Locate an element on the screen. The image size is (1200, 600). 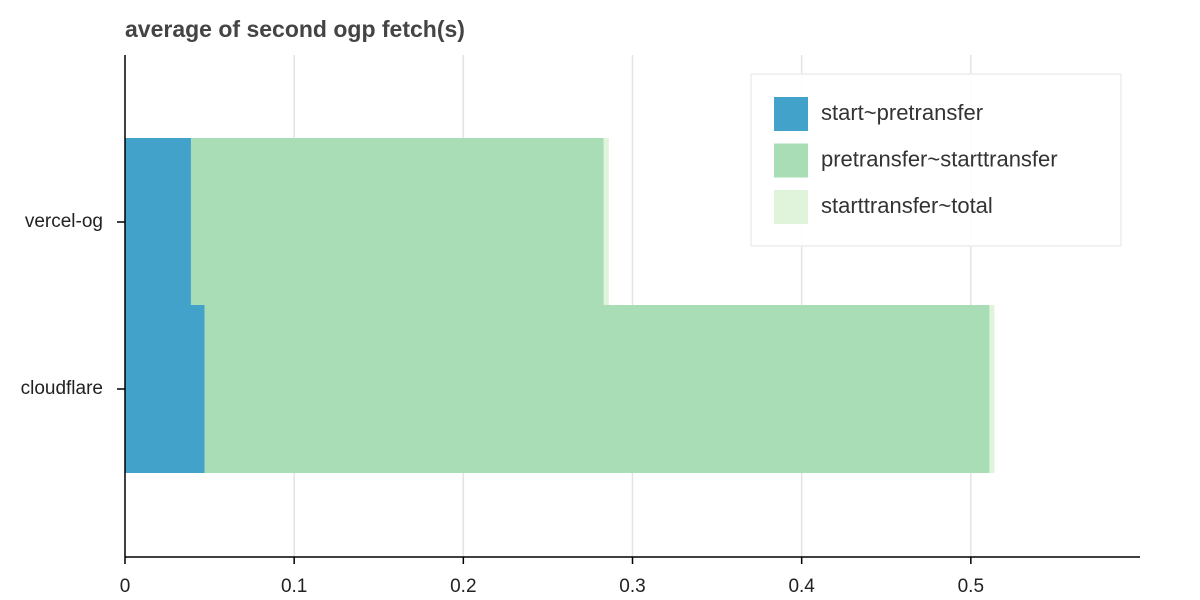
y-tick-label: vercel-og is located at coordinates (64, 221).